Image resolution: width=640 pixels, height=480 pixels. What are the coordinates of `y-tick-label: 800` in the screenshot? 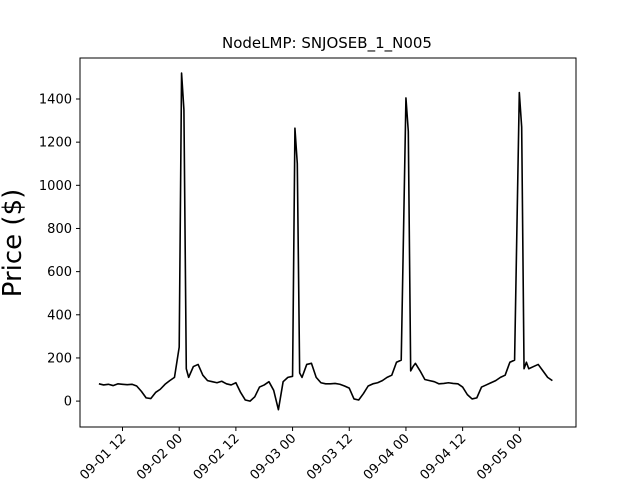 It's located at (59, 229).